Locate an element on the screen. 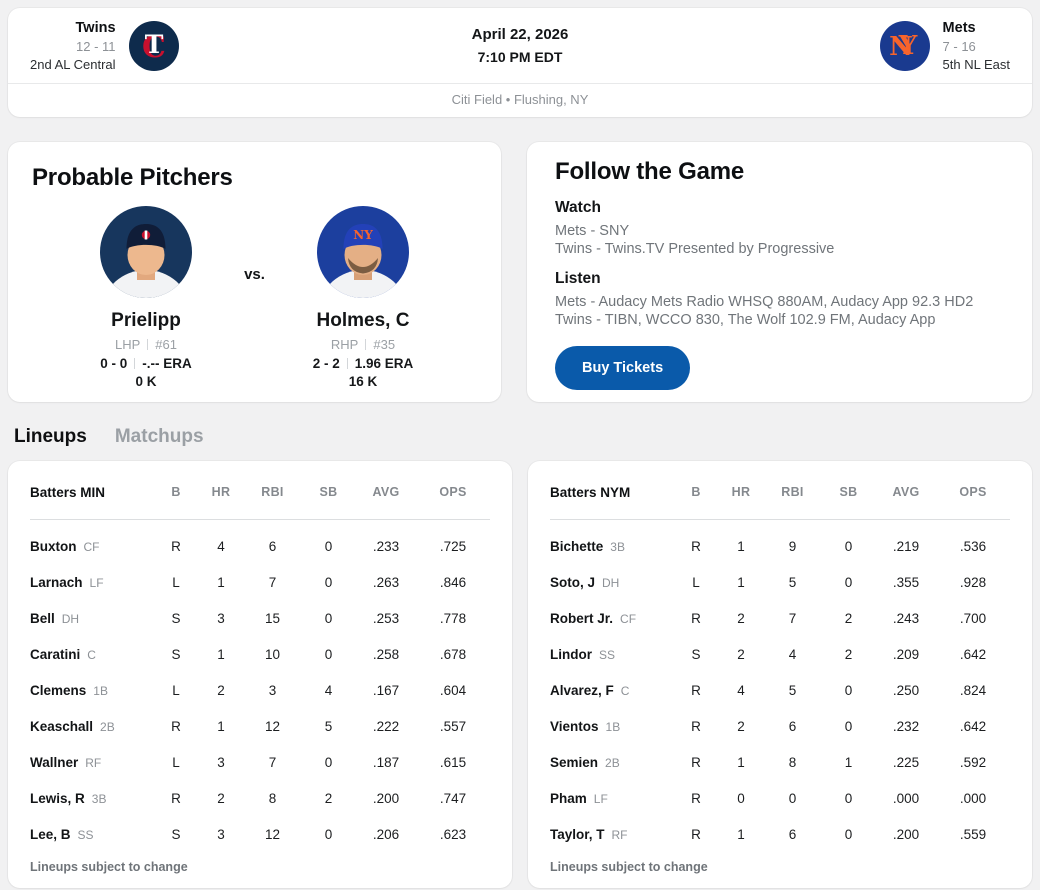  player-name: Bell is located at coordinates (42, 618).